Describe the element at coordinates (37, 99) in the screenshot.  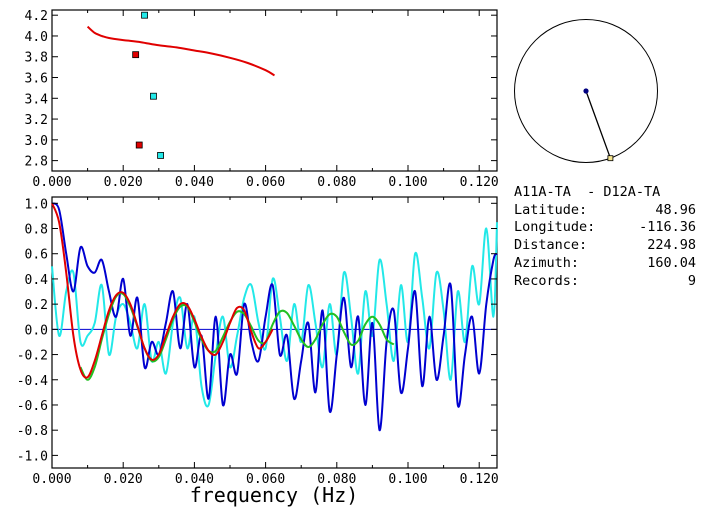
I see `y-tick-label: 3.4` at that location.